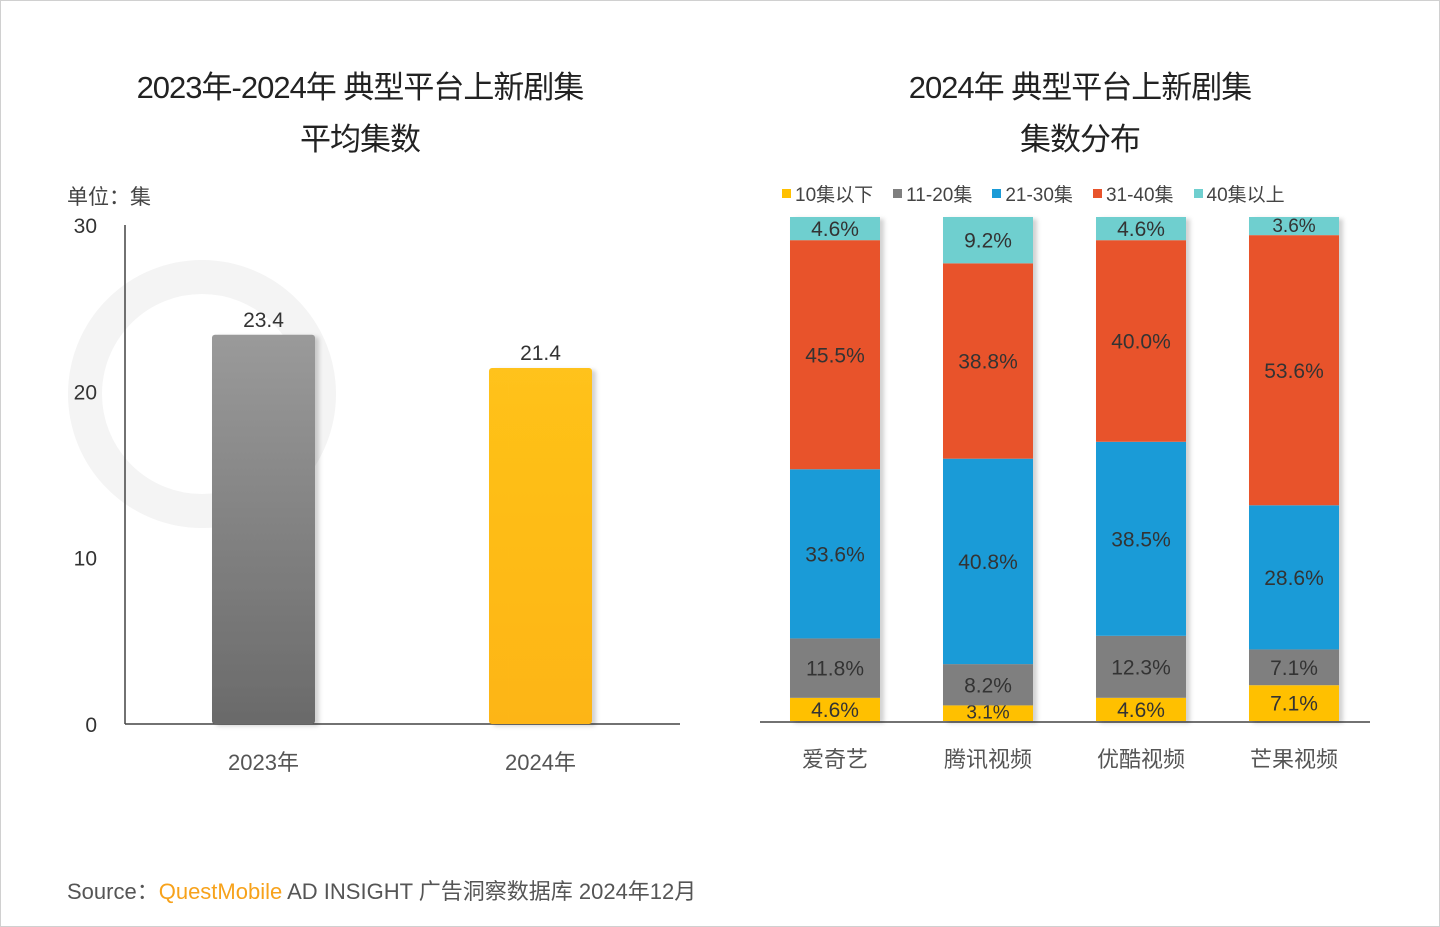 This screenshot has height=927, width=1440. I want to click on right-segment-label: 28.6%, so click(1294, 578).